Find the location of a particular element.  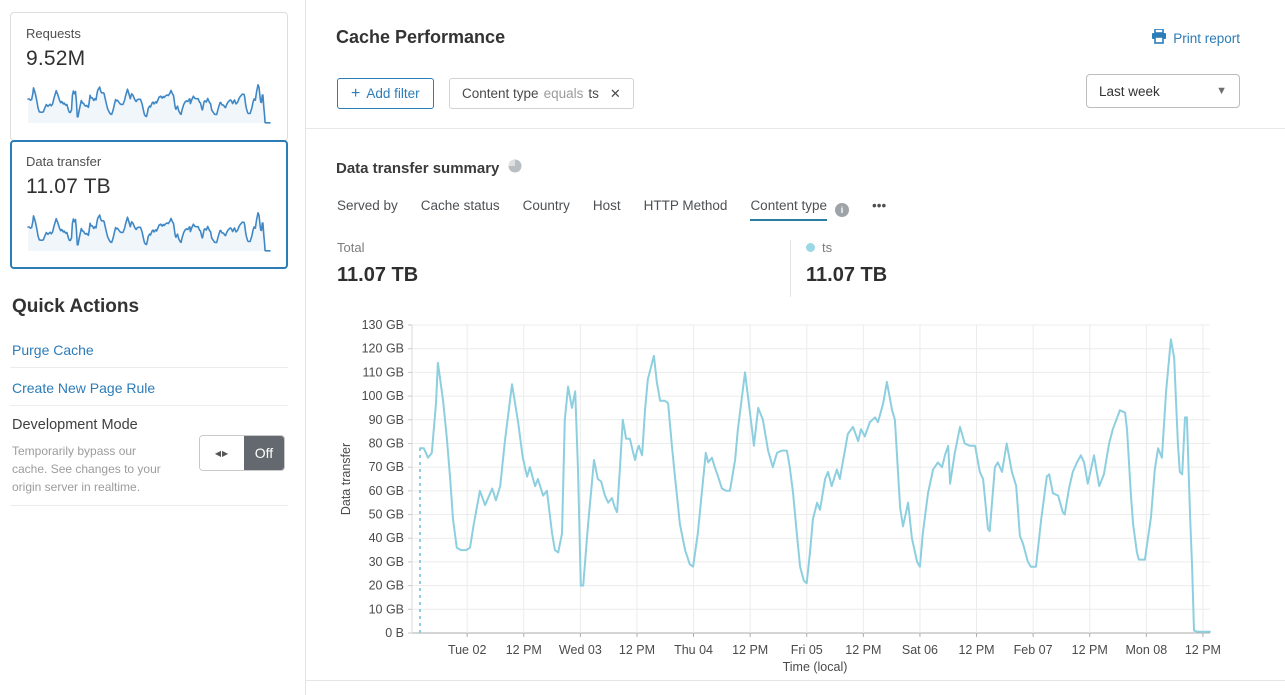

svg-text: 30 GB is located at coordinates (386, 562).